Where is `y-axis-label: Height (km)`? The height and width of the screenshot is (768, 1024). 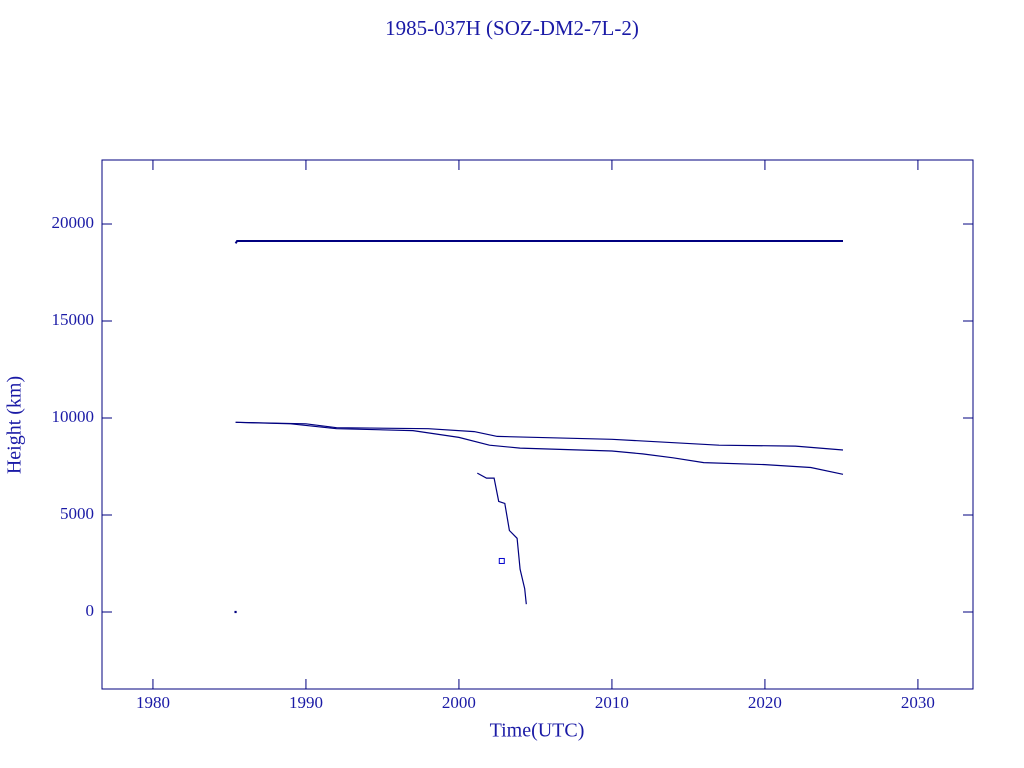
y-axis-label: Height (km) is located at coordinates (15, 425).